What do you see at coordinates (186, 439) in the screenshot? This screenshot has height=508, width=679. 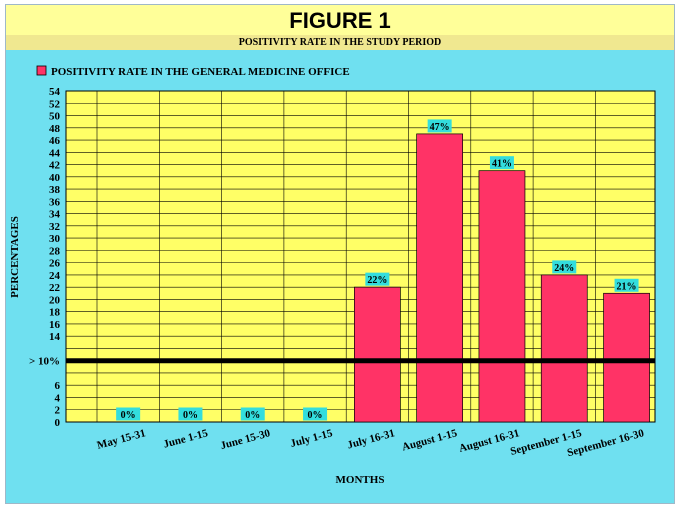 I see `x-tick-label: June 1-15` at bounding box center [186, 439].